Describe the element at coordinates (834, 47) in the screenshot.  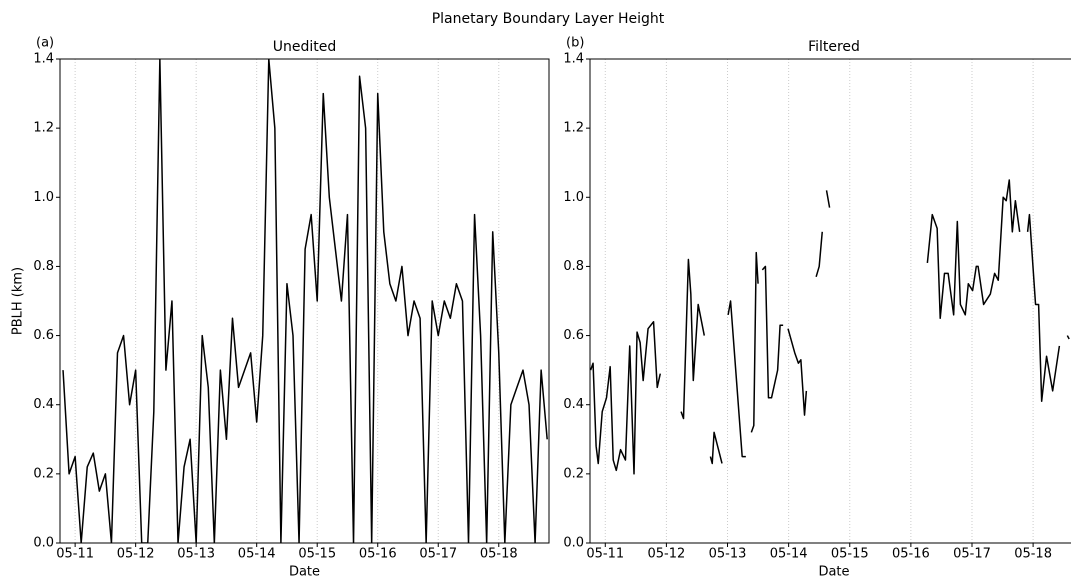
I see `panel-title: Filtered` at that location.